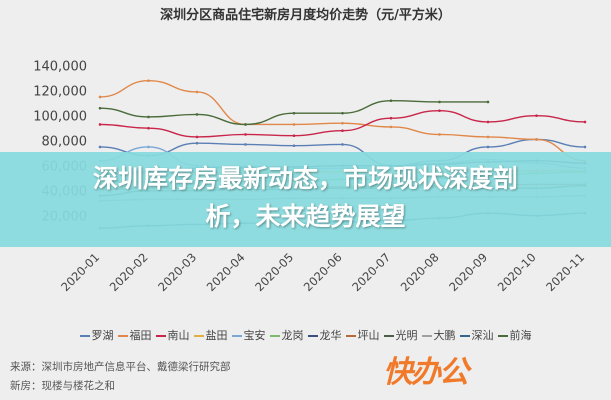  I want to click on x-tick-label: 2020-07, so click(371, 272).